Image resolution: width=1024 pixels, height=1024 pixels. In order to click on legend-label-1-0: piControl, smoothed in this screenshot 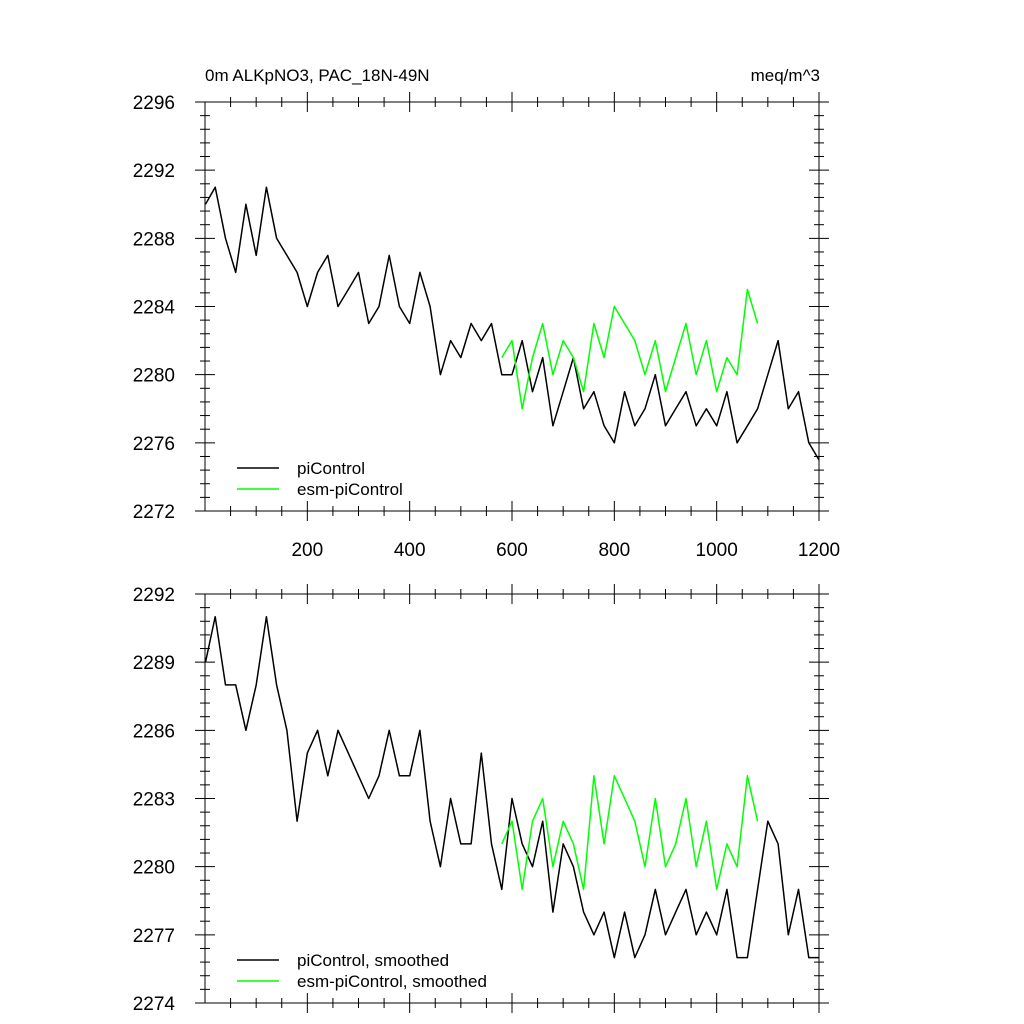, I will do `click(373, 960)`.